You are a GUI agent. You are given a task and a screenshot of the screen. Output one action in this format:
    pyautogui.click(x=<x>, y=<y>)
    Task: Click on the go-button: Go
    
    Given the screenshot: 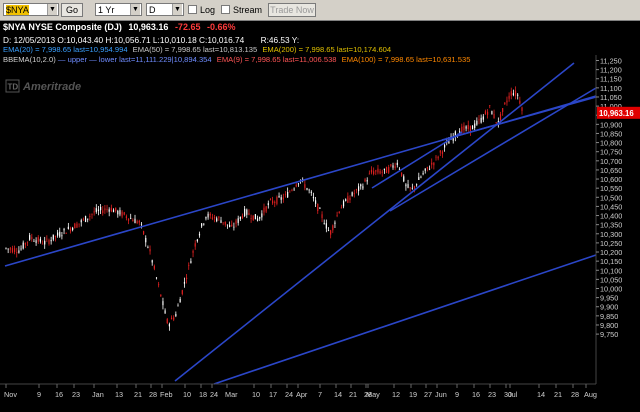 What is the action you would take?
    pyautogui.click(x=72, y=10)
    